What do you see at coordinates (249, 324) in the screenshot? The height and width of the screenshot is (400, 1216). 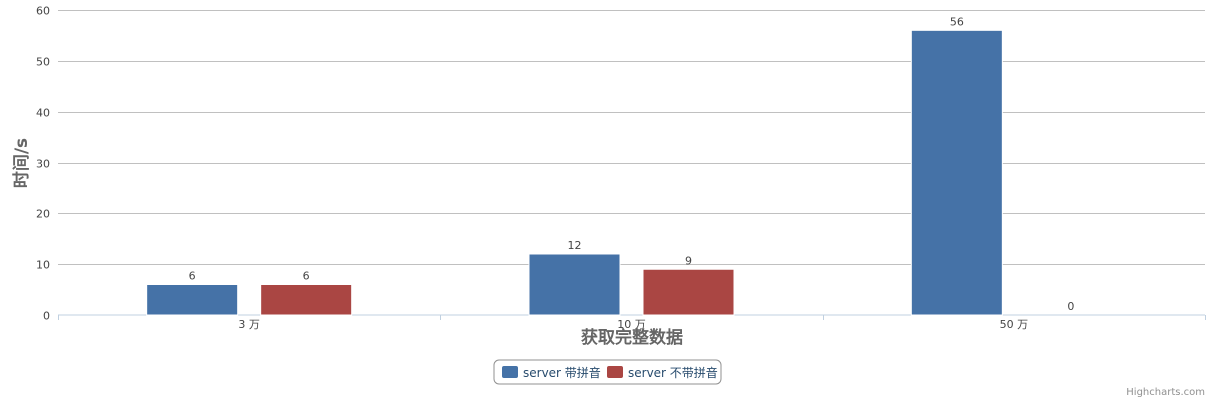 I see `x-tick-label: 3 万` at bounding box center [249, 324].